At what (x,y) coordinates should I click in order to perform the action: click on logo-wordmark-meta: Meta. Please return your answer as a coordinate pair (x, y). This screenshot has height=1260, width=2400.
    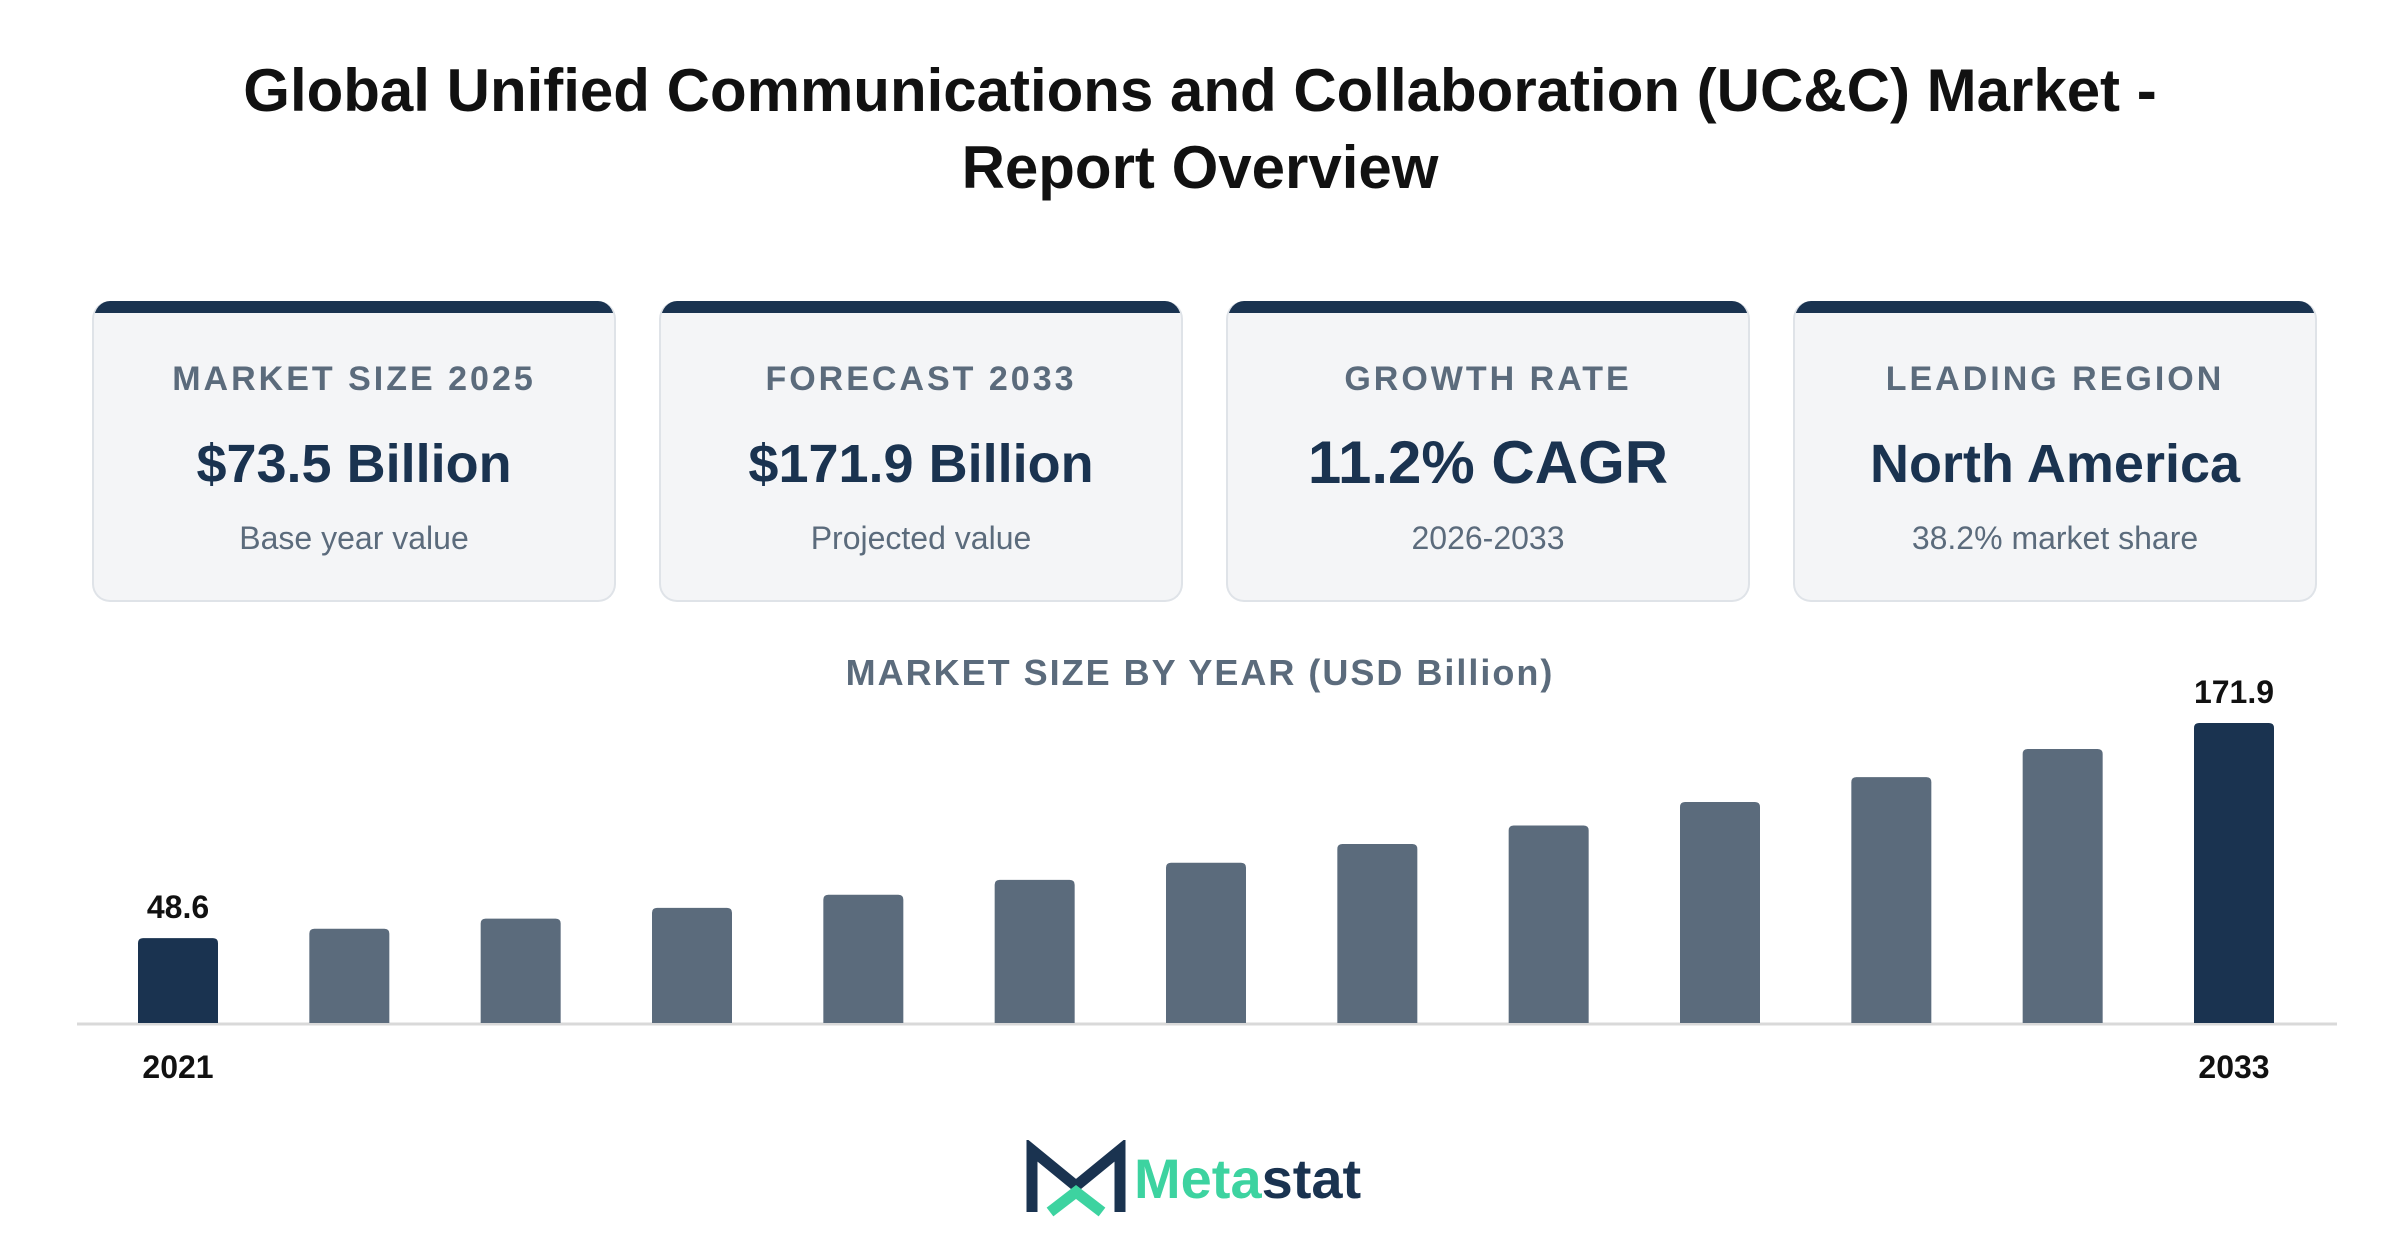
    Looking at the image, I should click on (1198, 1178).